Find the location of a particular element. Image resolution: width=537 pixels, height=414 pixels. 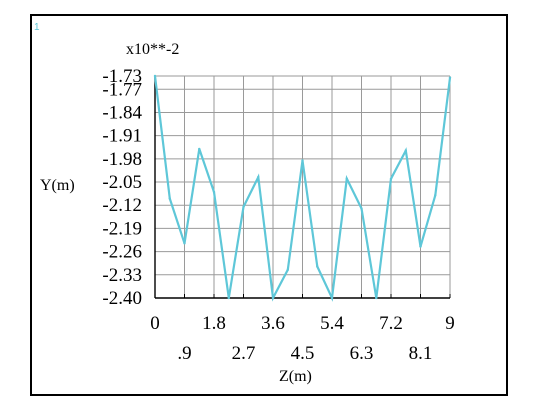

y-tick-label: -2.33 is located at coordinates (122, 275).